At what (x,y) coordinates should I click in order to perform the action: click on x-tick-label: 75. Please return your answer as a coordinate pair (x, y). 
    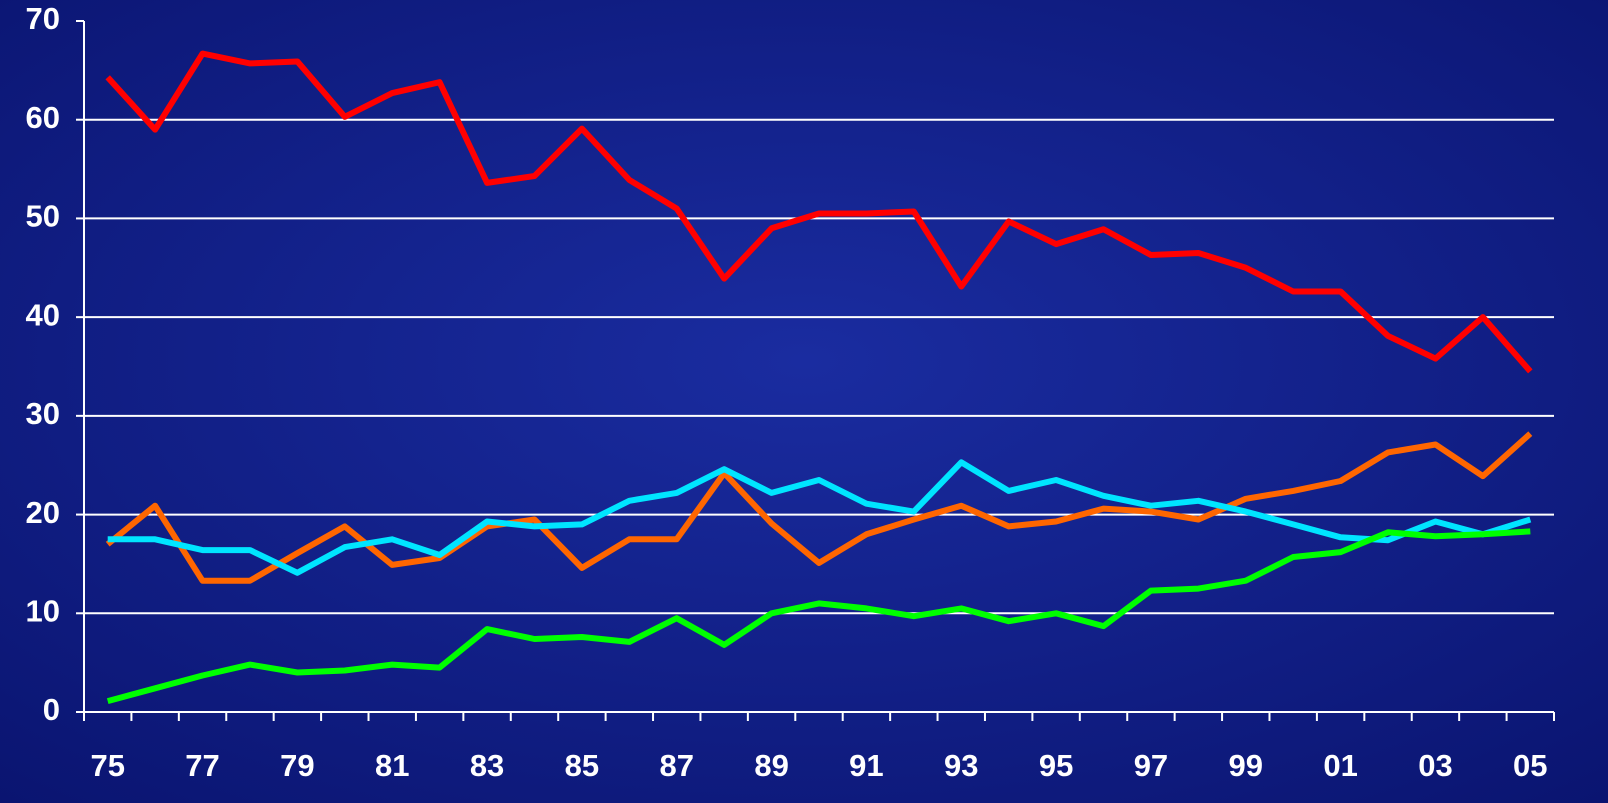
    Looking at the image, I should click on (107, 765).